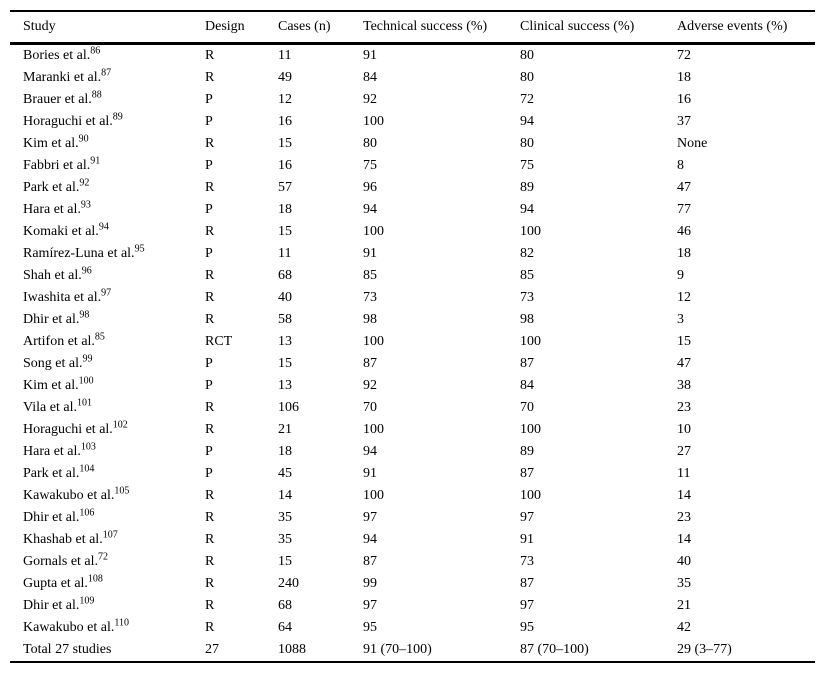 This screenshot has width=825, height=677. I want to click on table-row: Dhir et al.98 R 58 98 98 3, so click(412, 320).